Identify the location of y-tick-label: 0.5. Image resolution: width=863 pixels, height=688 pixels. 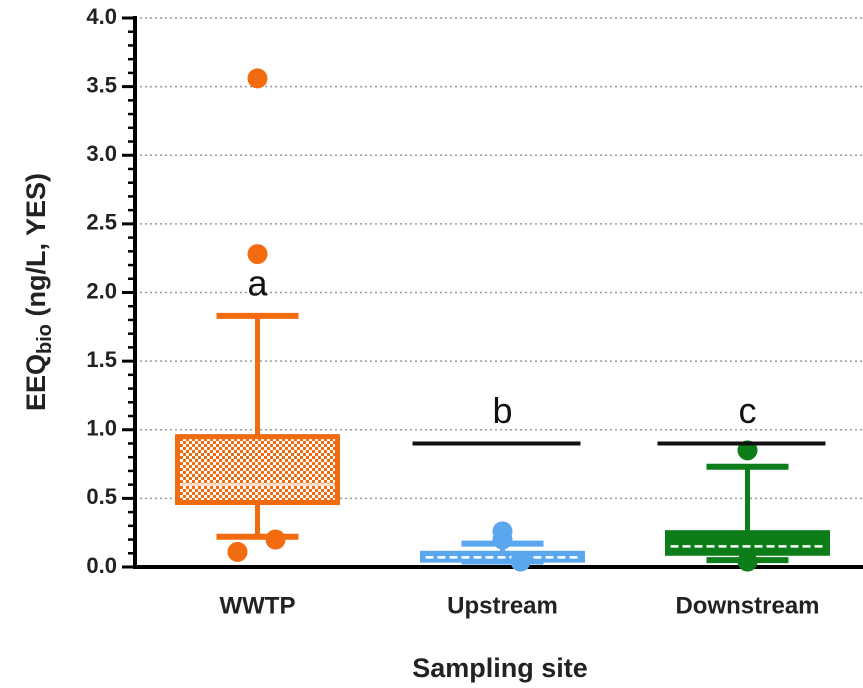
(101, 496).